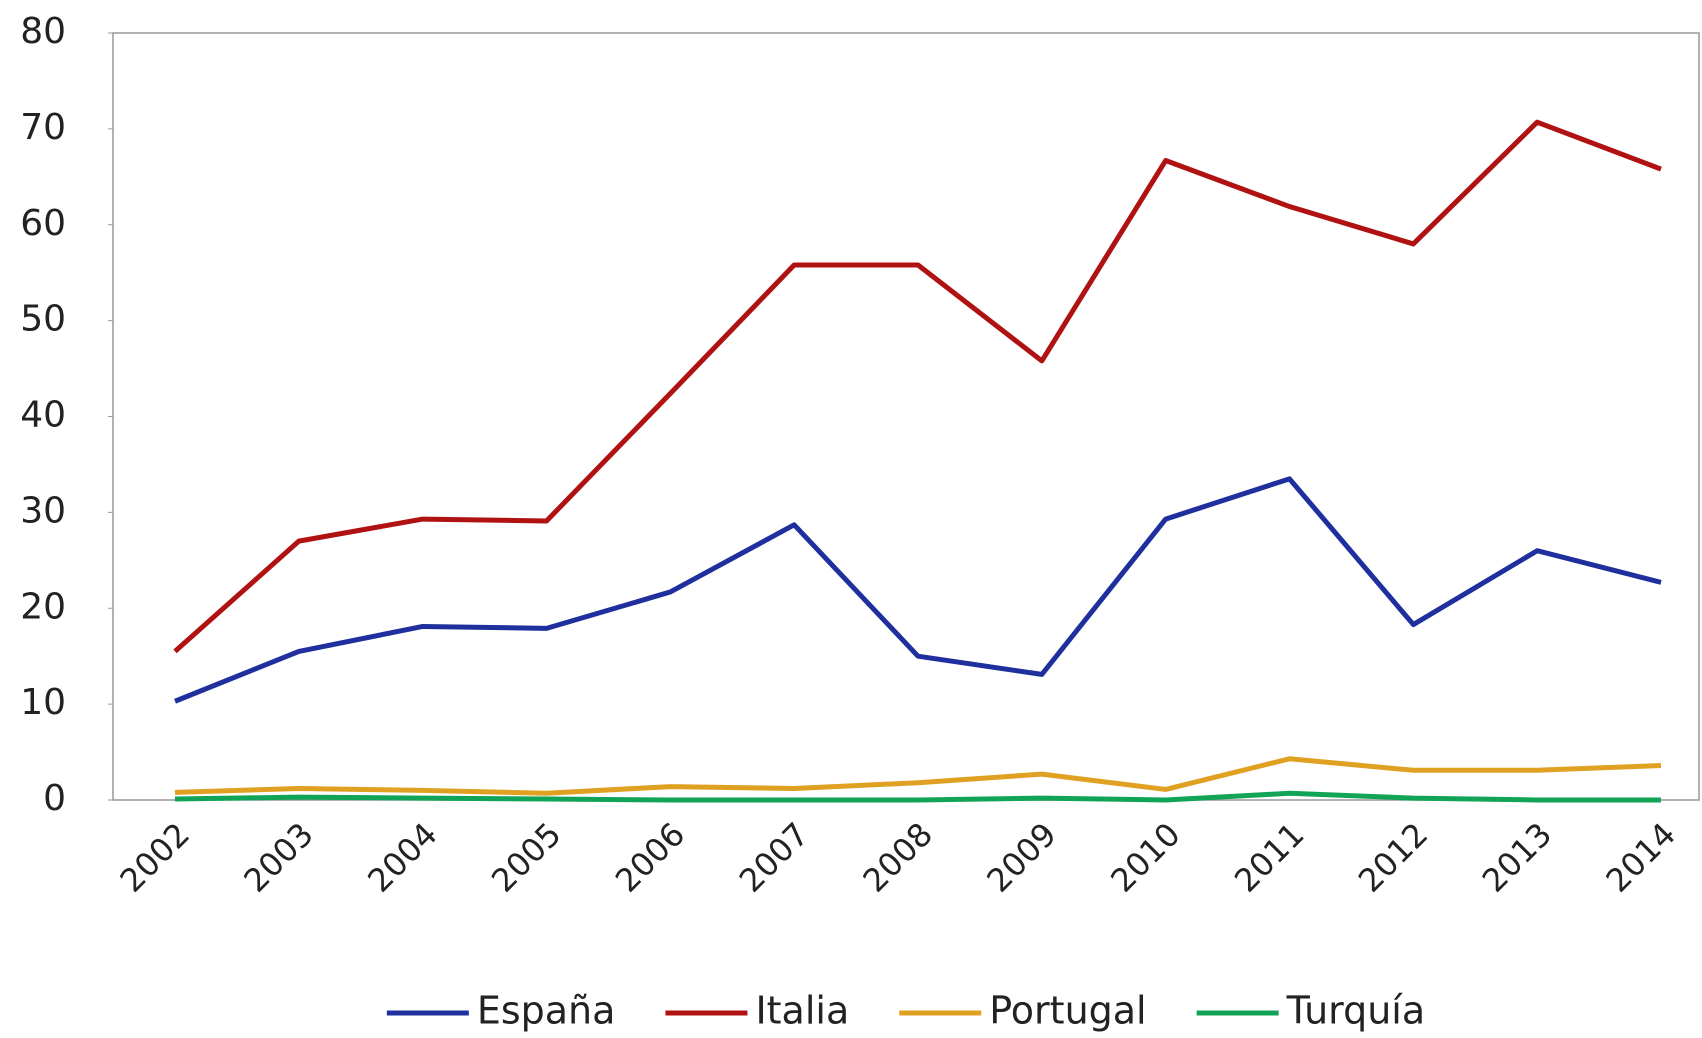 The image size is (1702, 1038). I want to click on x-tick-label: 2009, so click(1021, 857).